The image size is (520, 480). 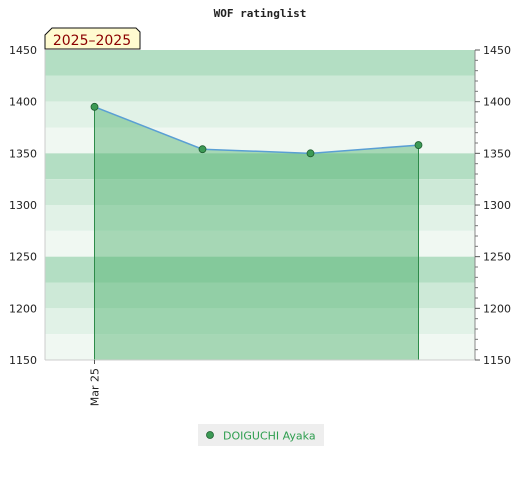 What do you see at coordinates (23, 153) in the screenshot?
I see `y-tick-label-left: 1350` at bounding box center [23, 153].